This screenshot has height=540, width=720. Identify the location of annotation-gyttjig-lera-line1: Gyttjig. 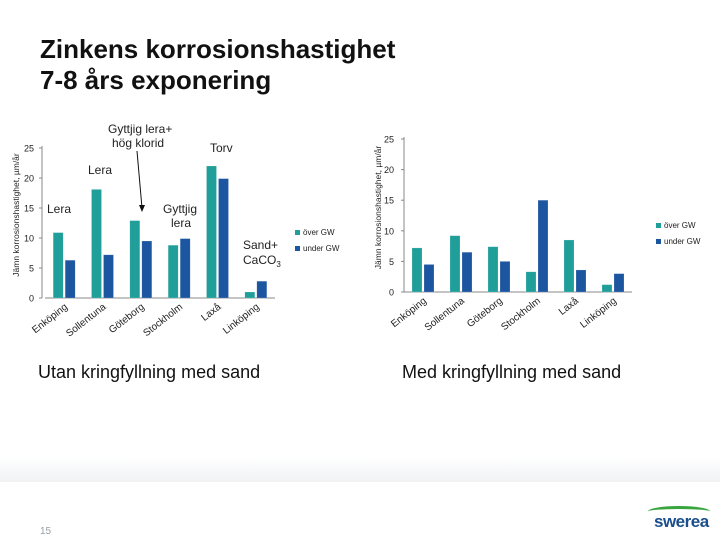
(180, 209).